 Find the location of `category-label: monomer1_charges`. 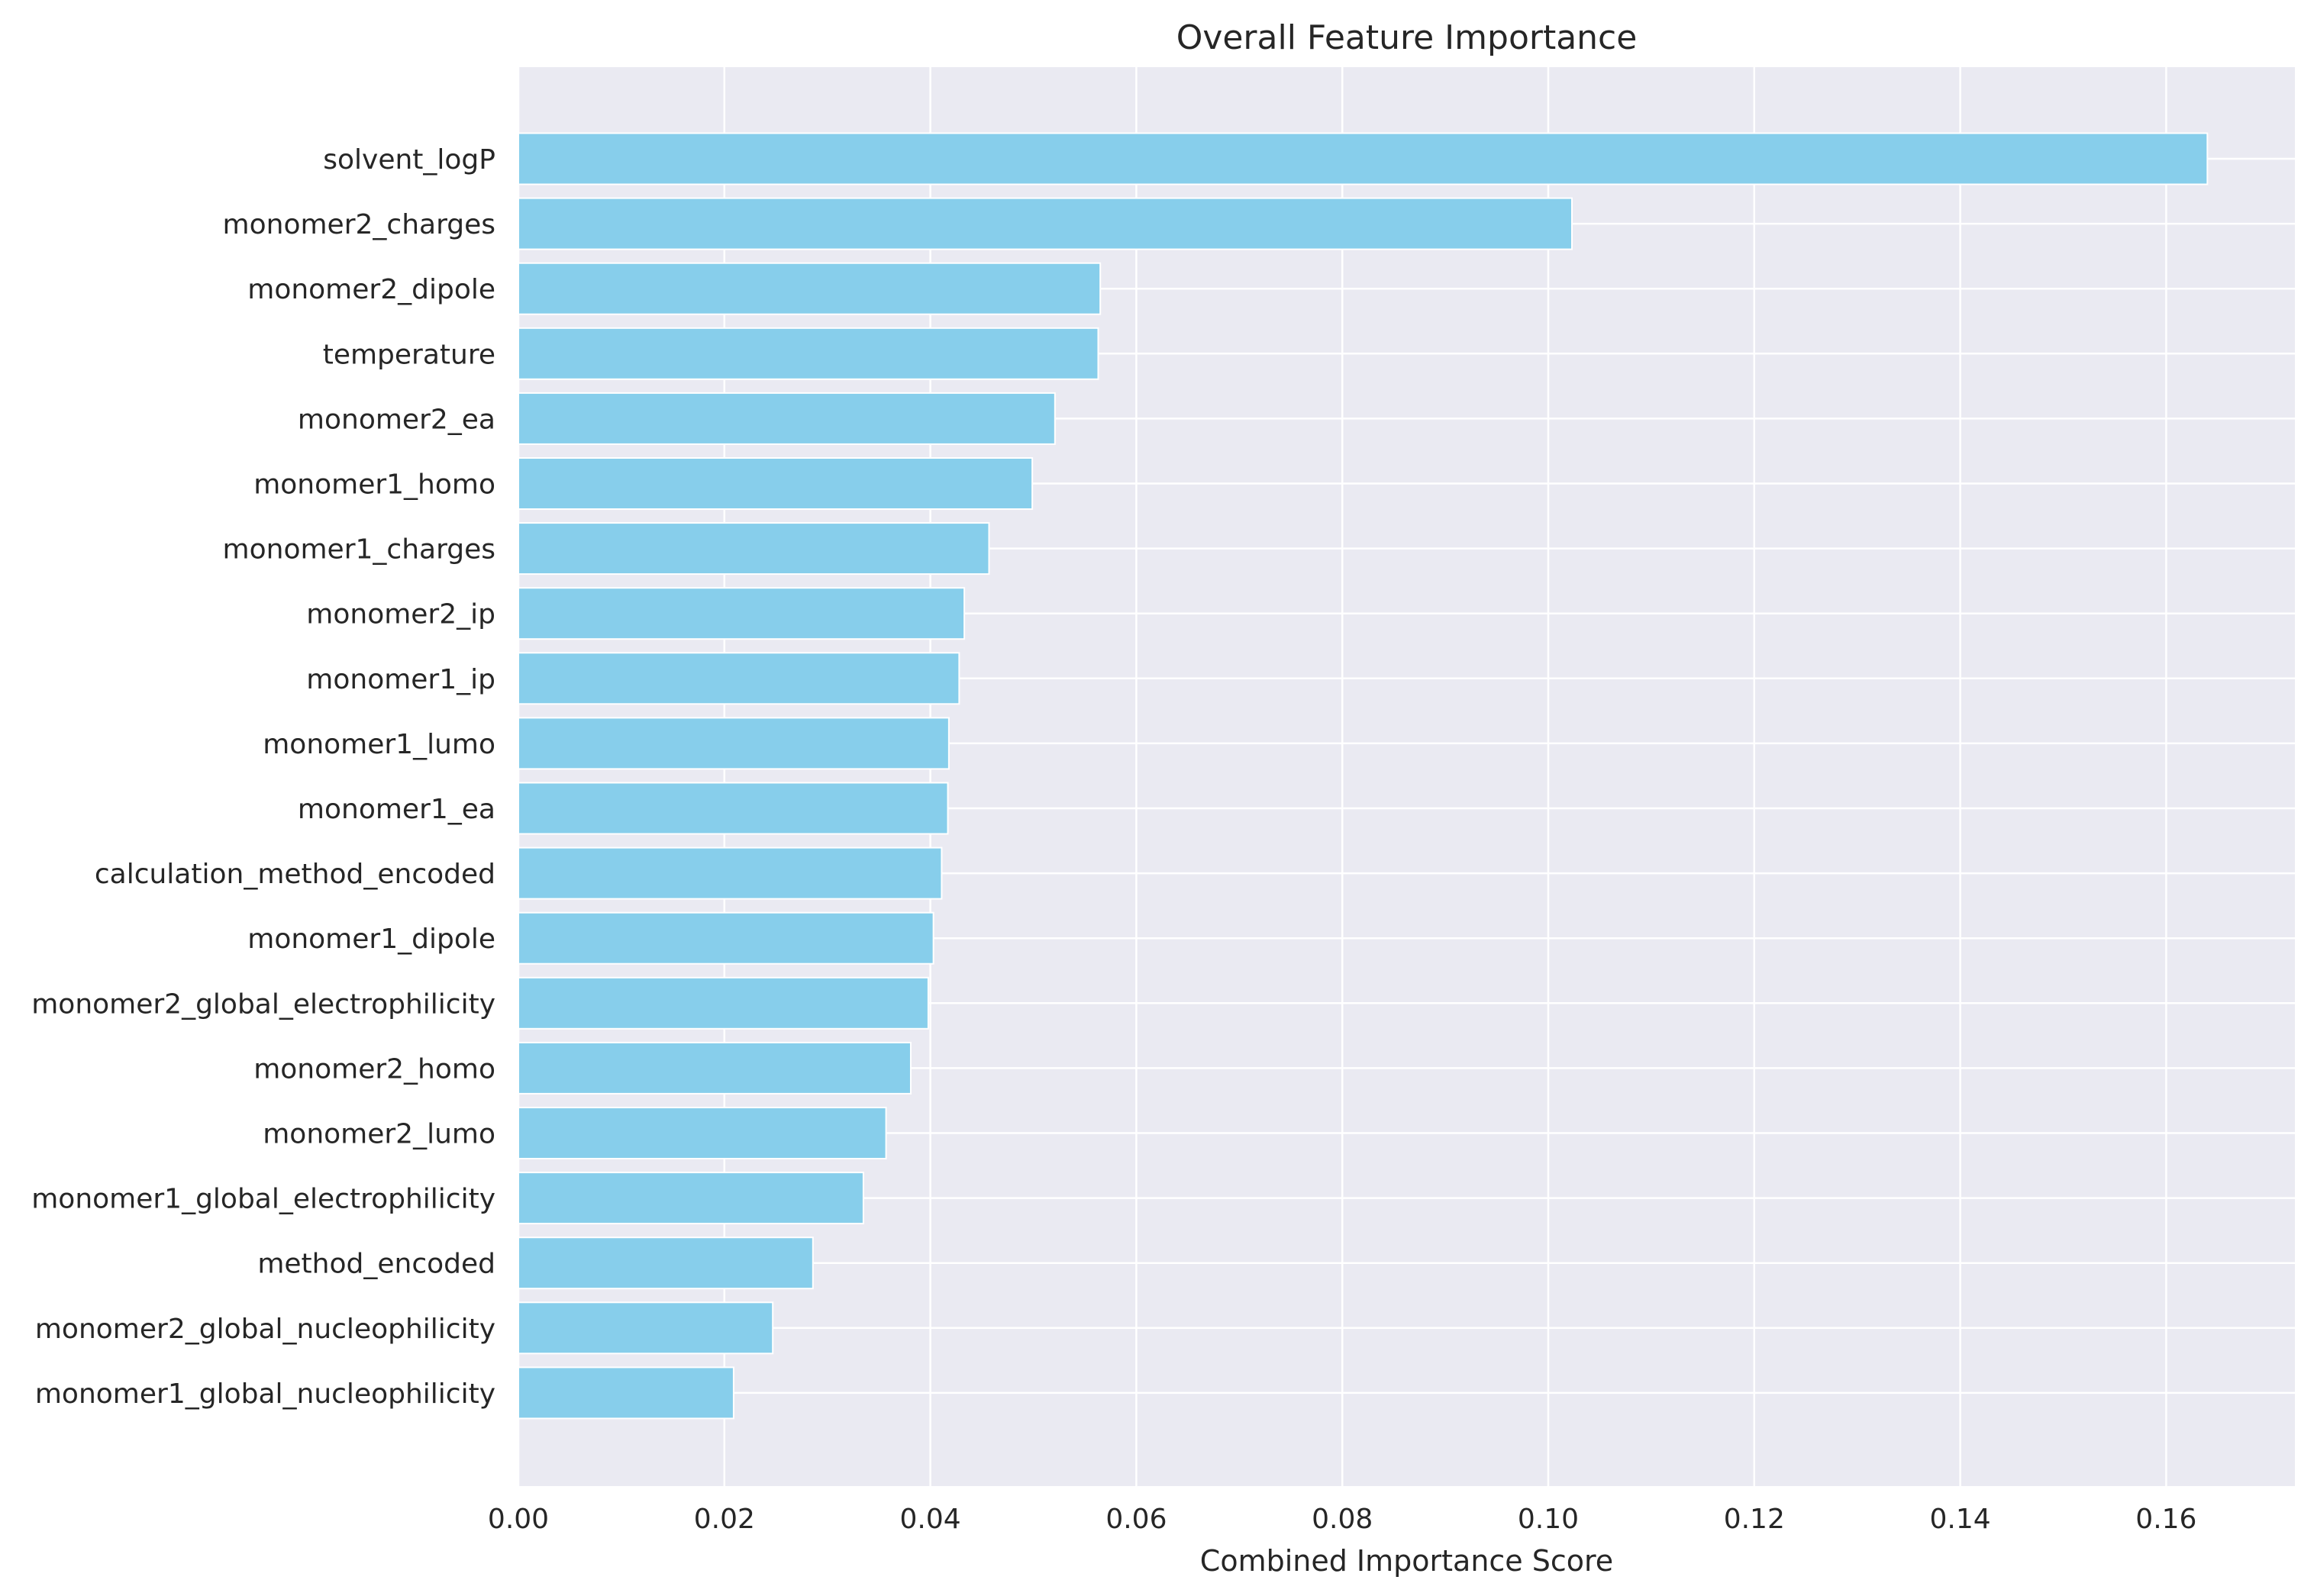

category-label: monomer1_charges is located at coordinates (359, 550).